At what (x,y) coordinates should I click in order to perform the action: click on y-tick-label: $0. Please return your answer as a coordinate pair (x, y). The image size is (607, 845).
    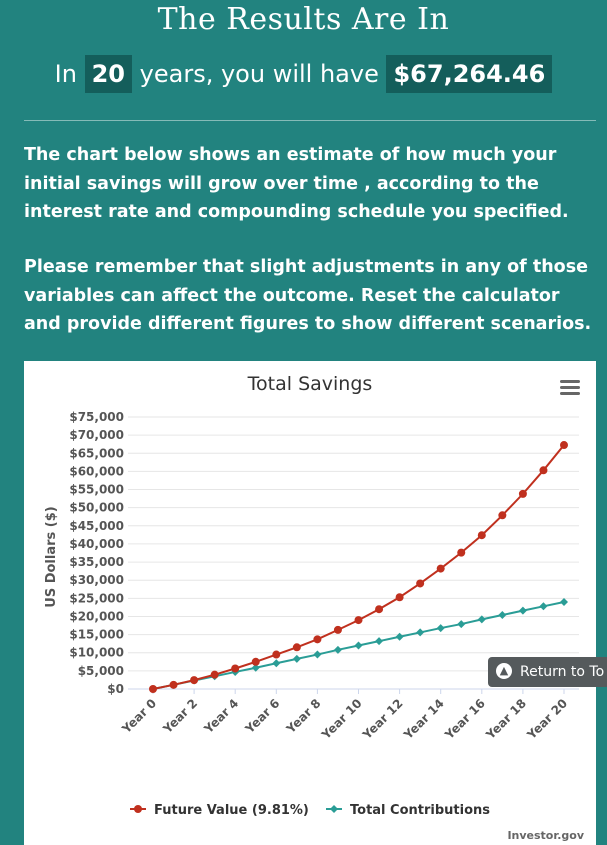
    Looking at the image, I should click on (115, 689).